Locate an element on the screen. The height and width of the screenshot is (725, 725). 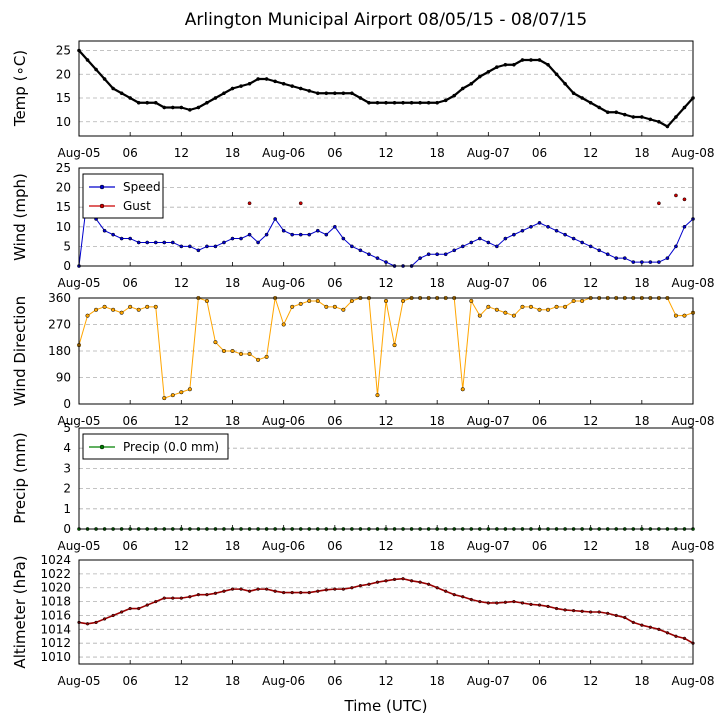
y-tick-label: 10 is located at coordinates (63, 227).